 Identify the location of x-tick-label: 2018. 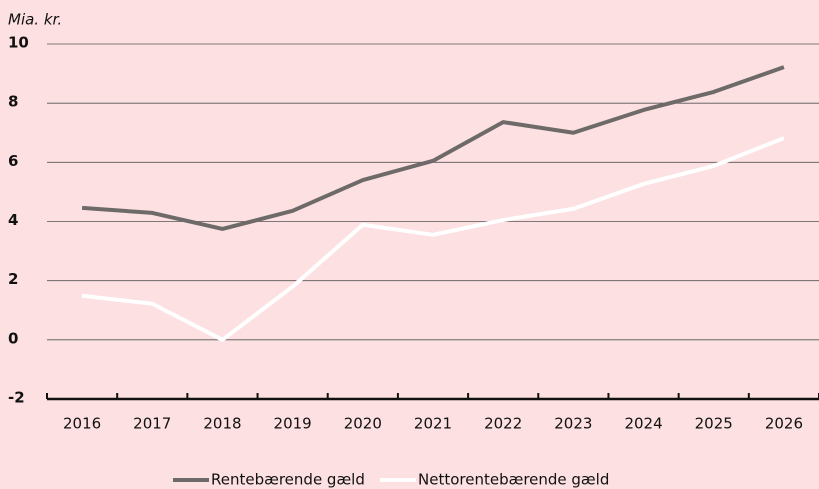
(222, 424).